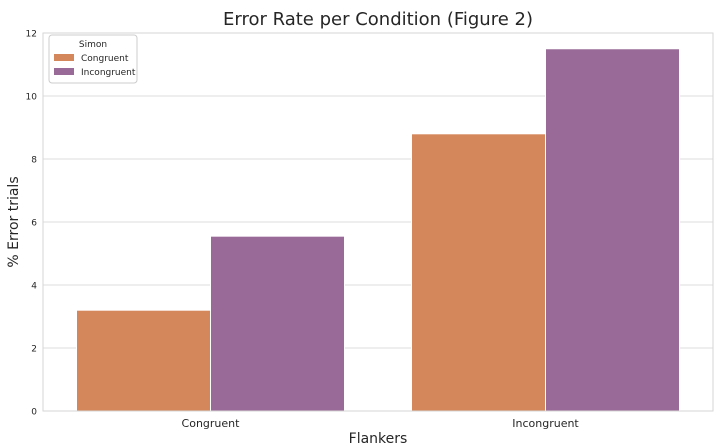 The width and height of the screenshot is (715, 447). Describe the element at coordinates (143, 360) in the screenshot. I see `bar-congruent-congruent` at that location.